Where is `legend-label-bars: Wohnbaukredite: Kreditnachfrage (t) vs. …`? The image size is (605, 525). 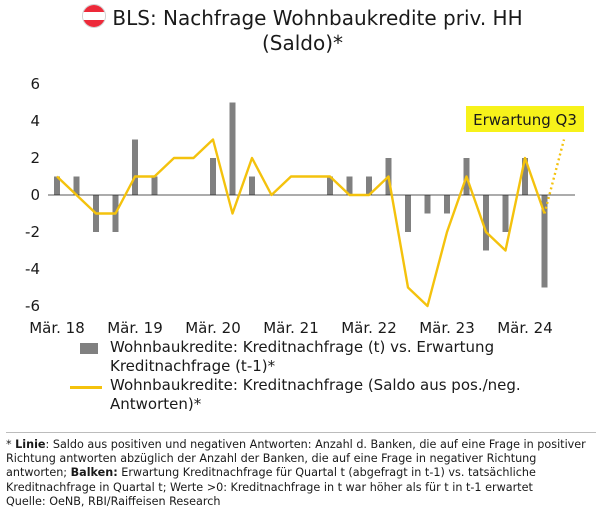
legend-label-bars: Wohnbaukredite: Kreditnachfrage (t) vs. … is located at coordinates (302, 356).